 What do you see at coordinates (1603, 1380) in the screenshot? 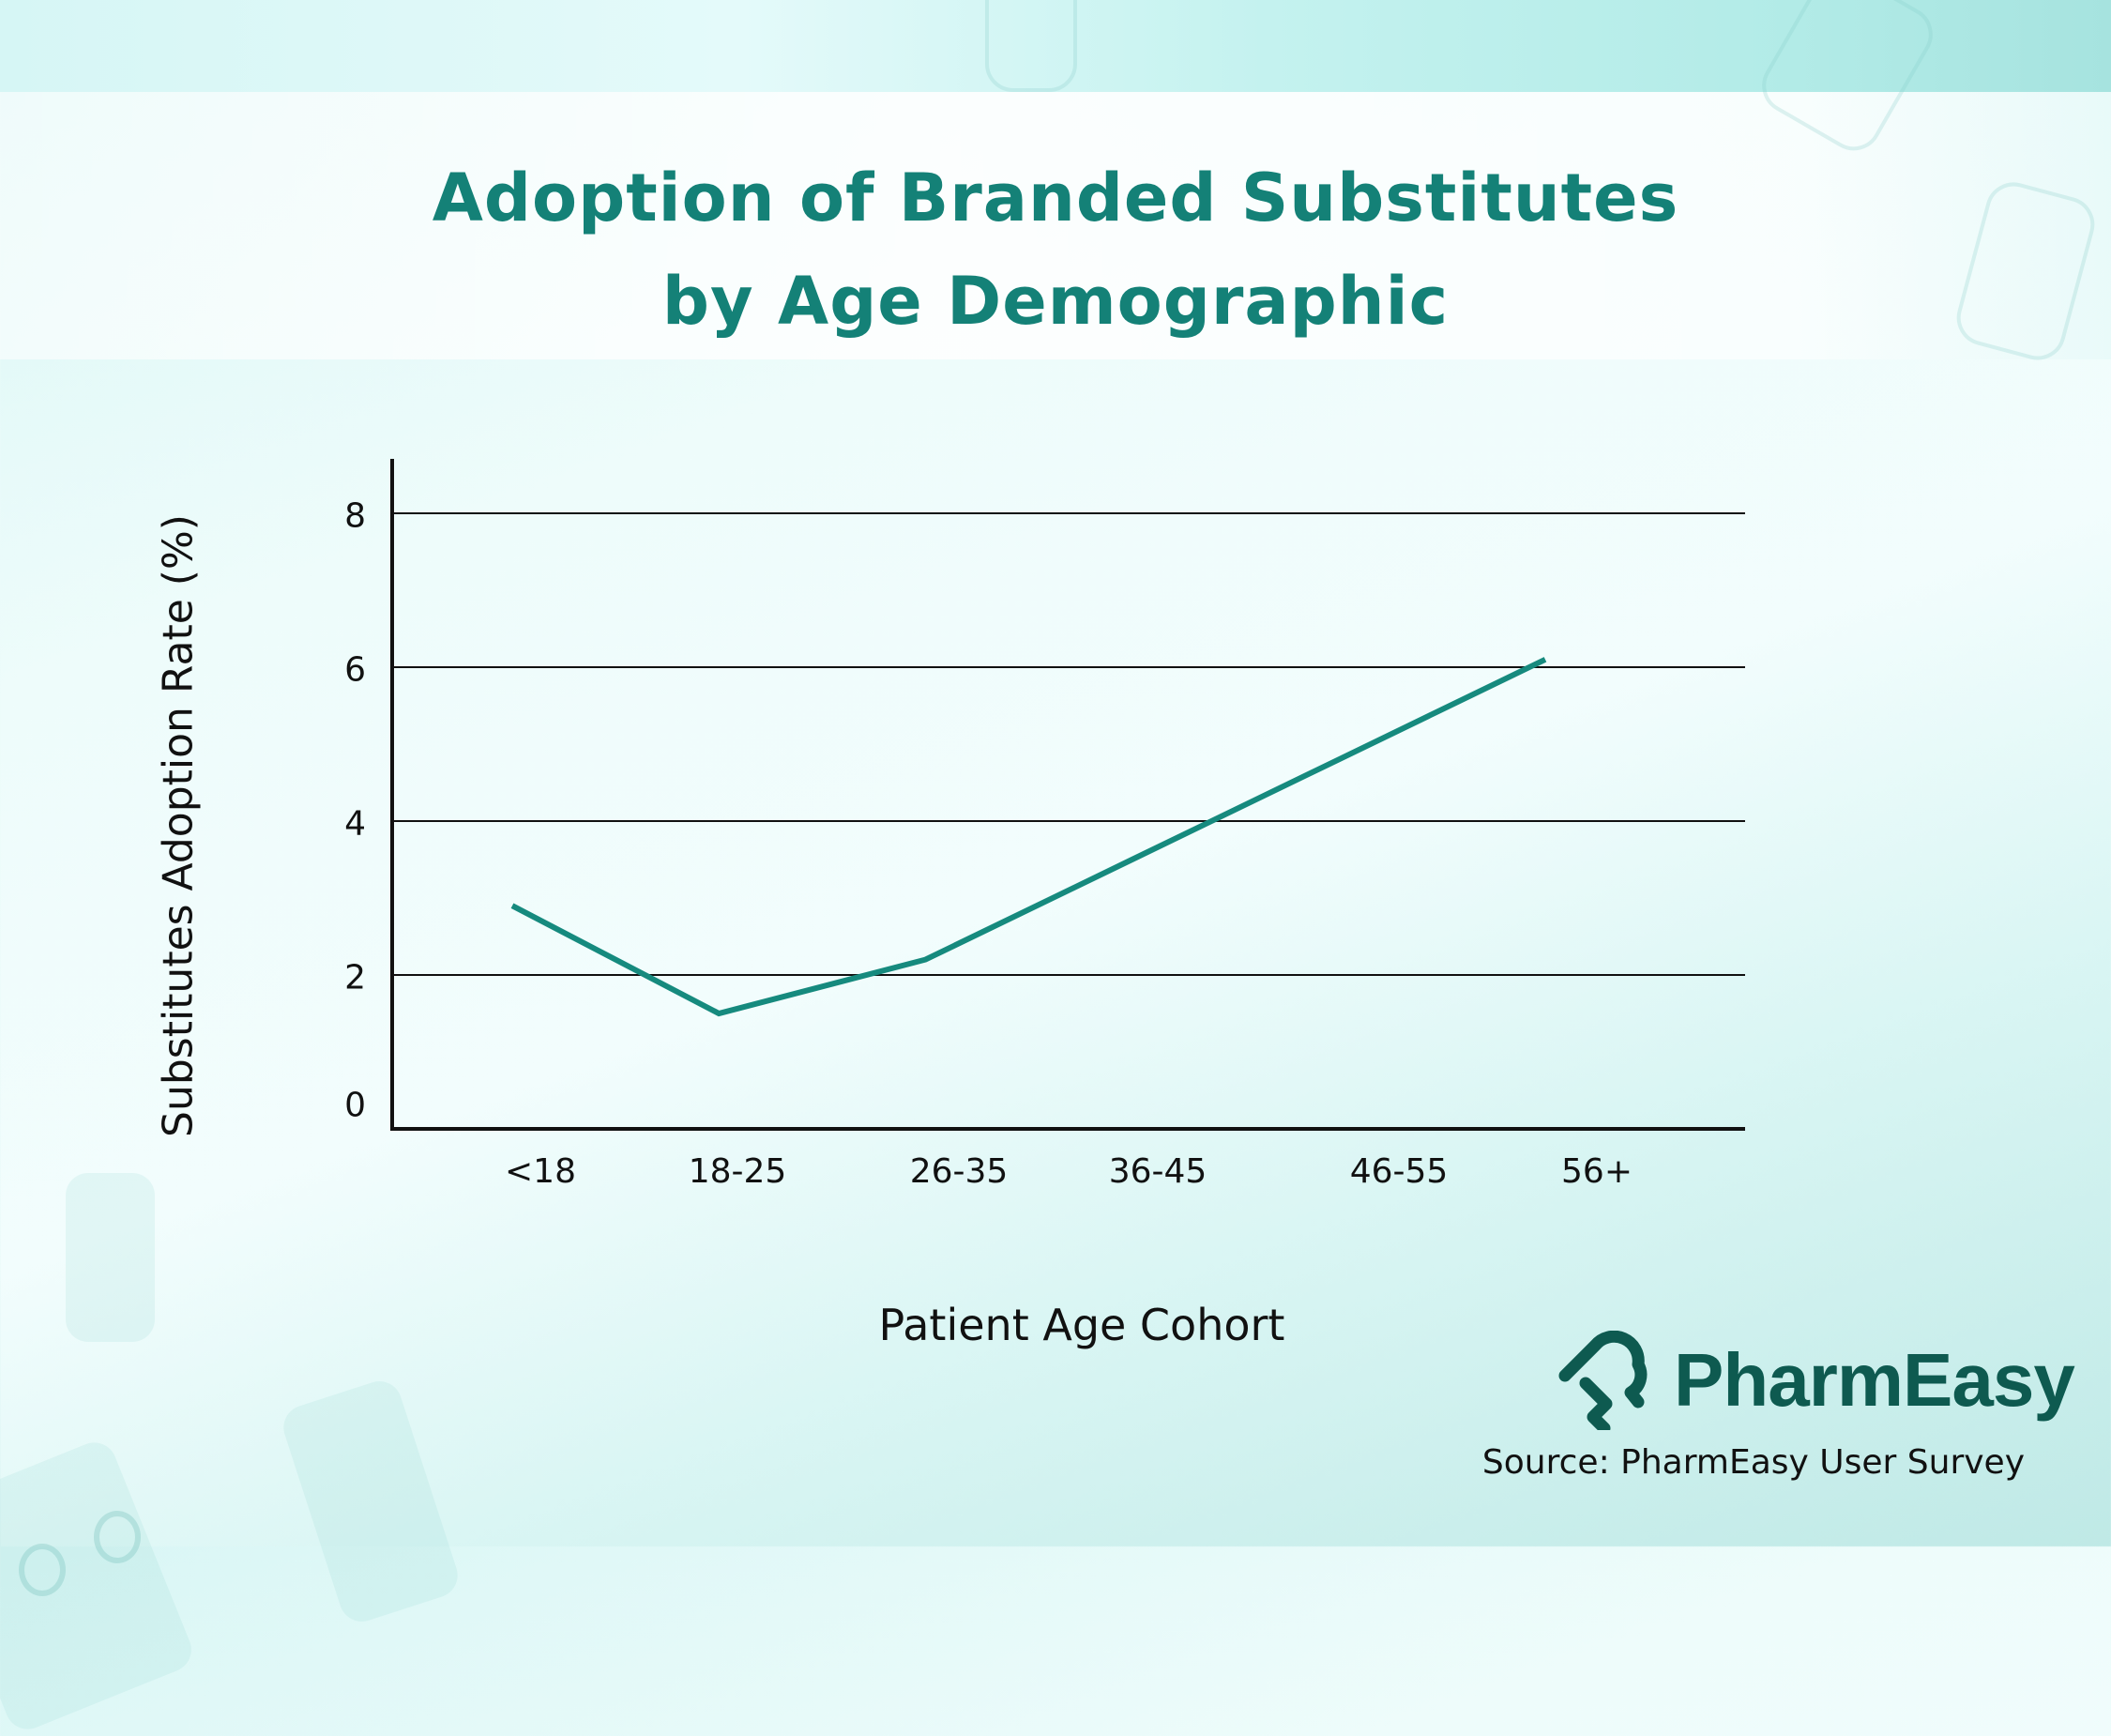
I see `pharmeasy-logo-icon` at bounding box center [1603, 1380].